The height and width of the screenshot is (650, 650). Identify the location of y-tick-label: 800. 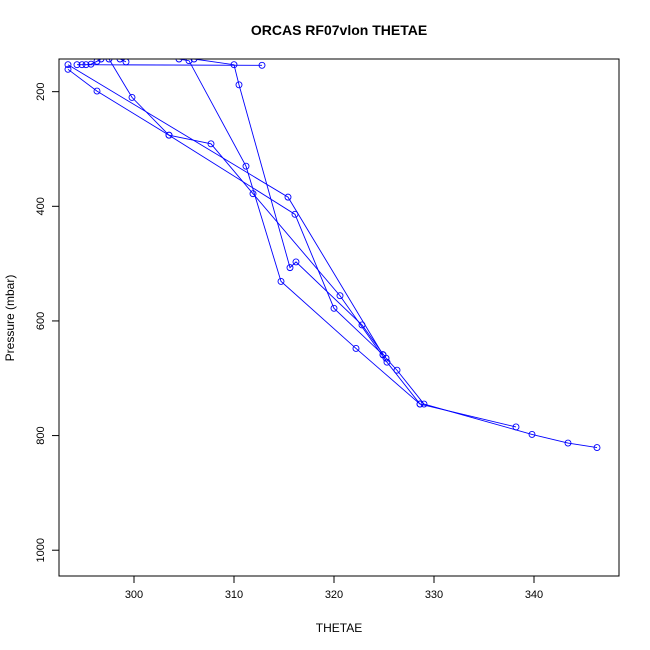
(41, 435).